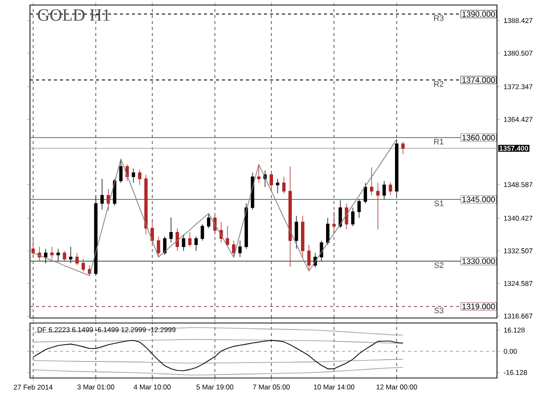 This screenshot has height=400, width=550. Describe the element at coordinates (478, 199) in the screenshot. I see `ref-line-label: 1345.000` at that location.